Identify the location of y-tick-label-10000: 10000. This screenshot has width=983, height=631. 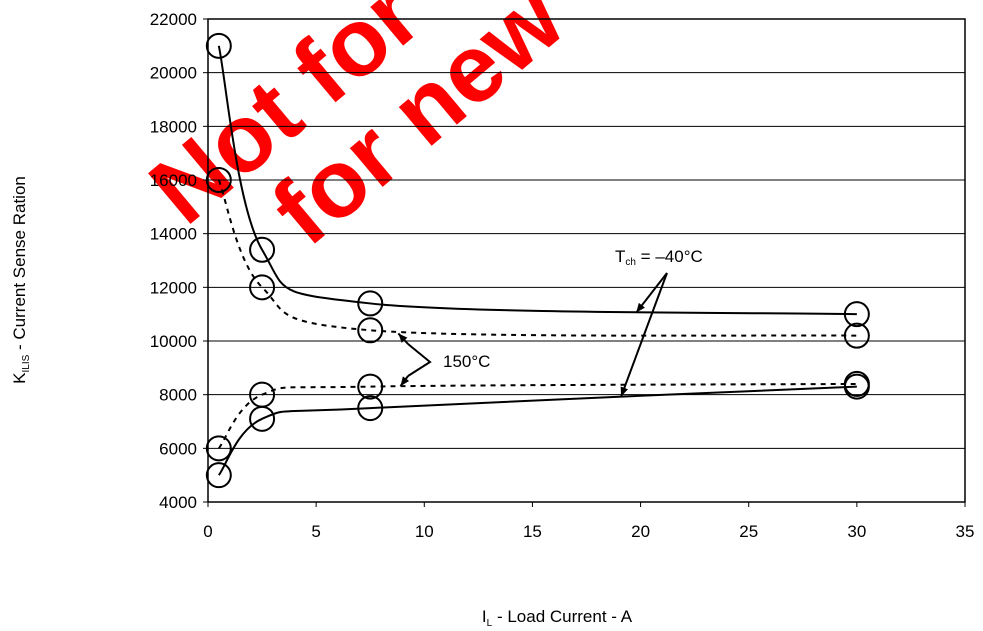
(173, 341).